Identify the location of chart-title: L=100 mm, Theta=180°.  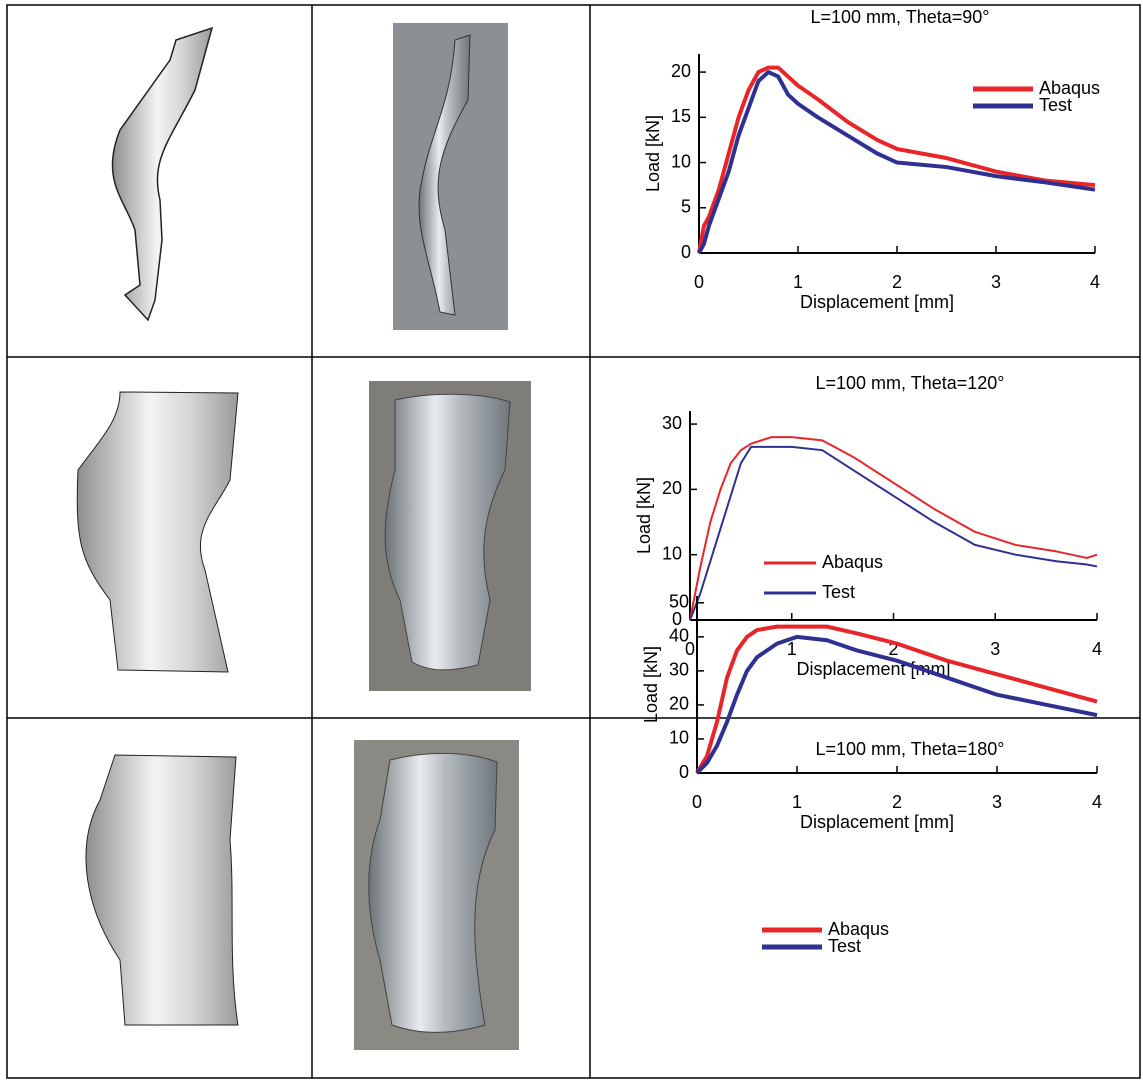
(910, 749).